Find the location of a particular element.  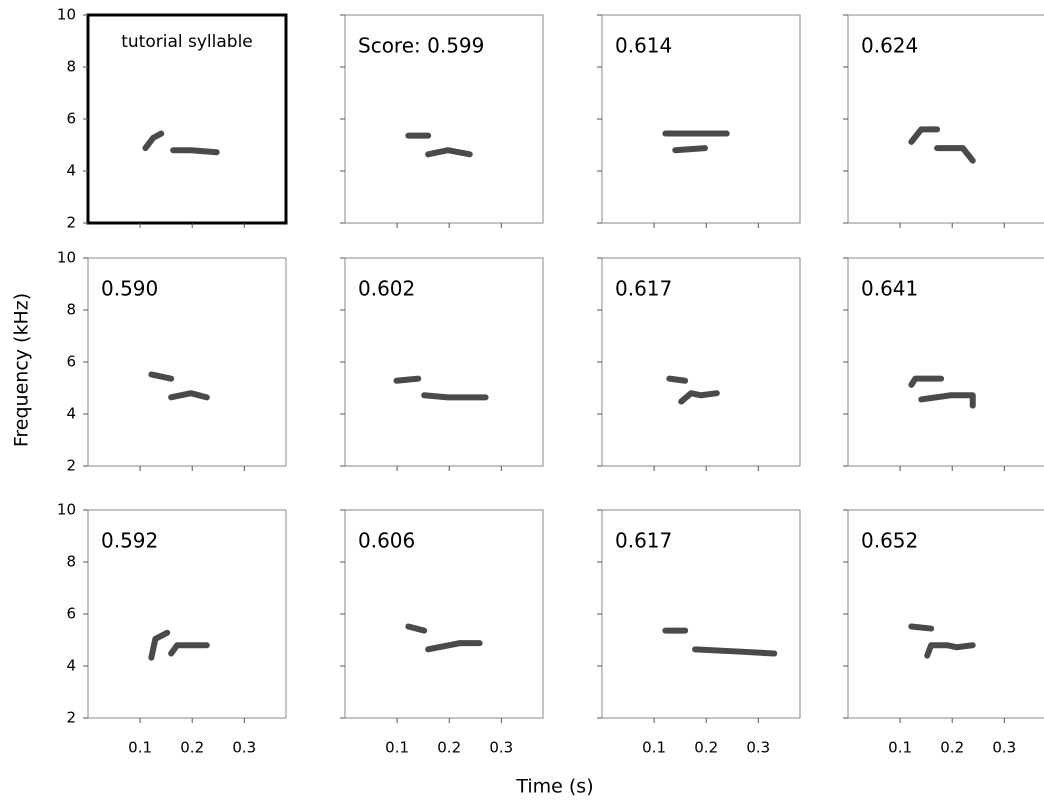

panel-label: 0.590 is located at coordinates (129, 289).